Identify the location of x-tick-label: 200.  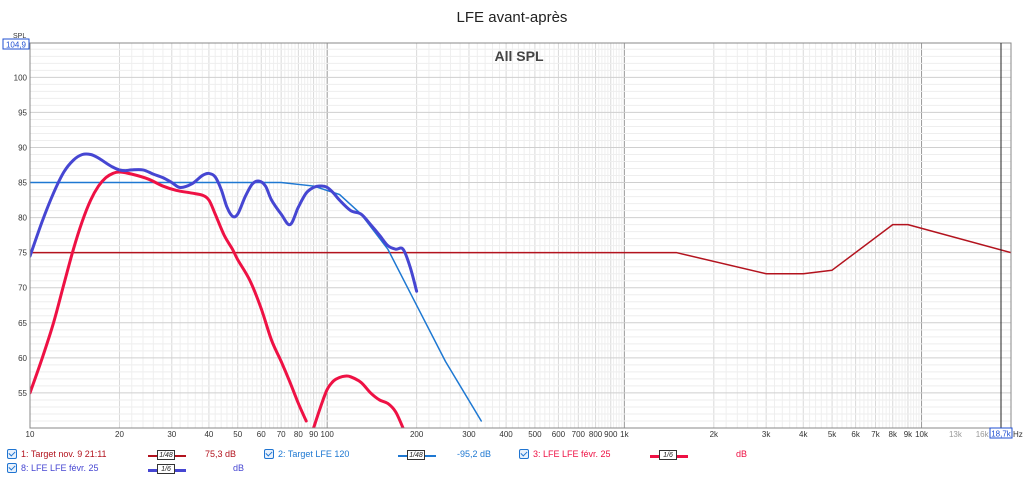
(417, 434).